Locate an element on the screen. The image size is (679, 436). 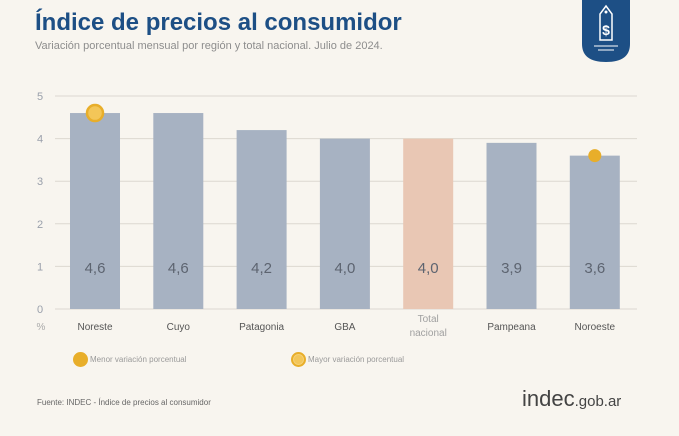
legend-min: Menor variación porcentual is located at coordinates (130, 359).